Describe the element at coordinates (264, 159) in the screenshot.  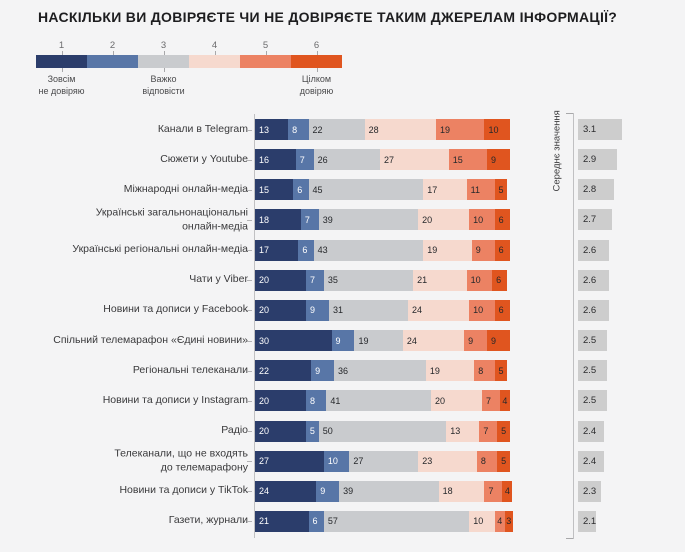
I see `segment-value-label: 16` at that location.